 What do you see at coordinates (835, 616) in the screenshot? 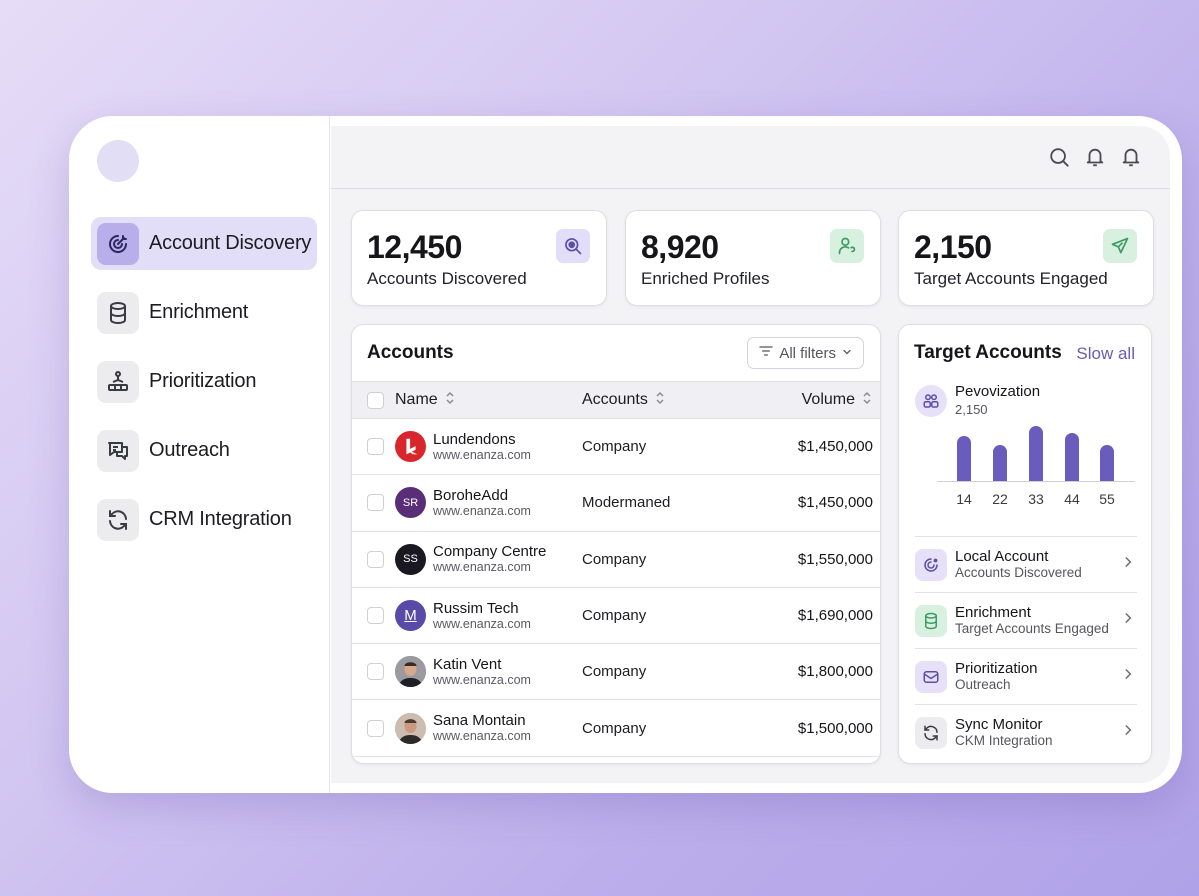
I see `account-volume: $1,690,000` at bounding box center [835, 616].